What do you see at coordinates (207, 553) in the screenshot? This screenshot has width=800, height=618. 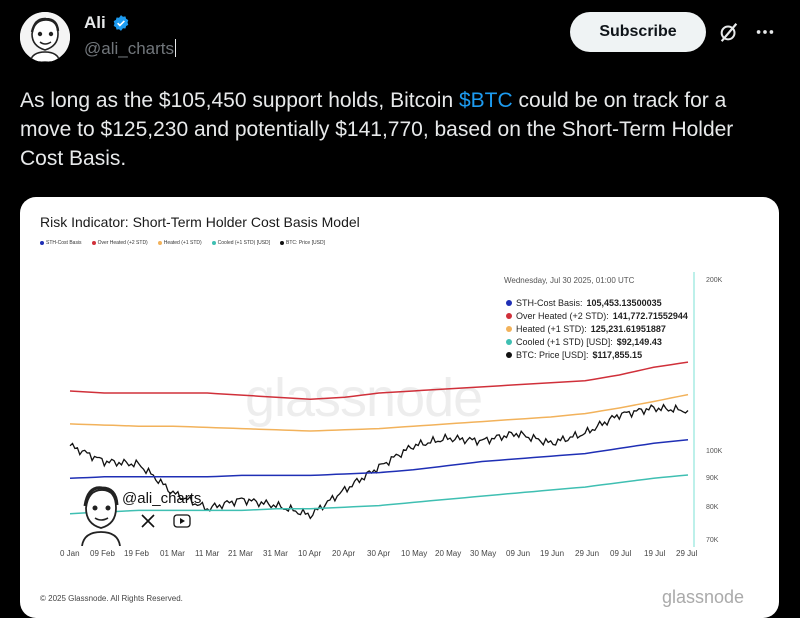 I see `x-tick-label: 11 Mar` at bounding box center [207, 553].